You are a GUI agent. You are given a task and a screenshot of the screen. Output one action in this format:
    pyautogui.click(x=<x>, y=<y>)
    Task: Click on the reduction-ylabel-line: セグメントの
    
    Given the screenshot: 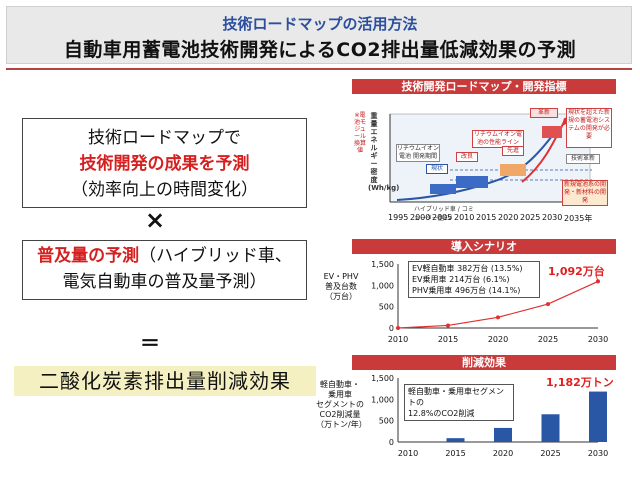 What is the action you would take?
    pyautogui.click(x=340, y=404)
    